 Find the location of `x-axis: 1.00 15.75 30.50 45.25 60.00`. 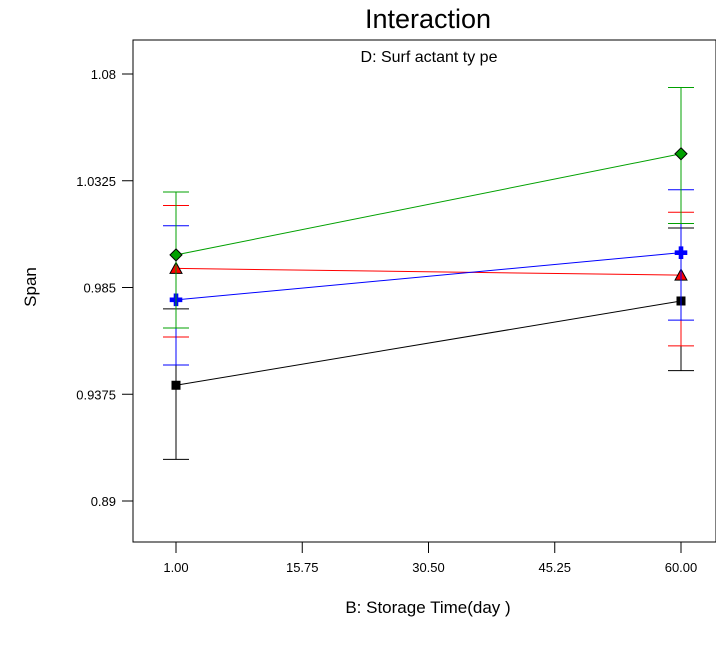

x-axis: 1.00 15.75 30.50 45.25 60.00 is located at coordinates (424, 558).